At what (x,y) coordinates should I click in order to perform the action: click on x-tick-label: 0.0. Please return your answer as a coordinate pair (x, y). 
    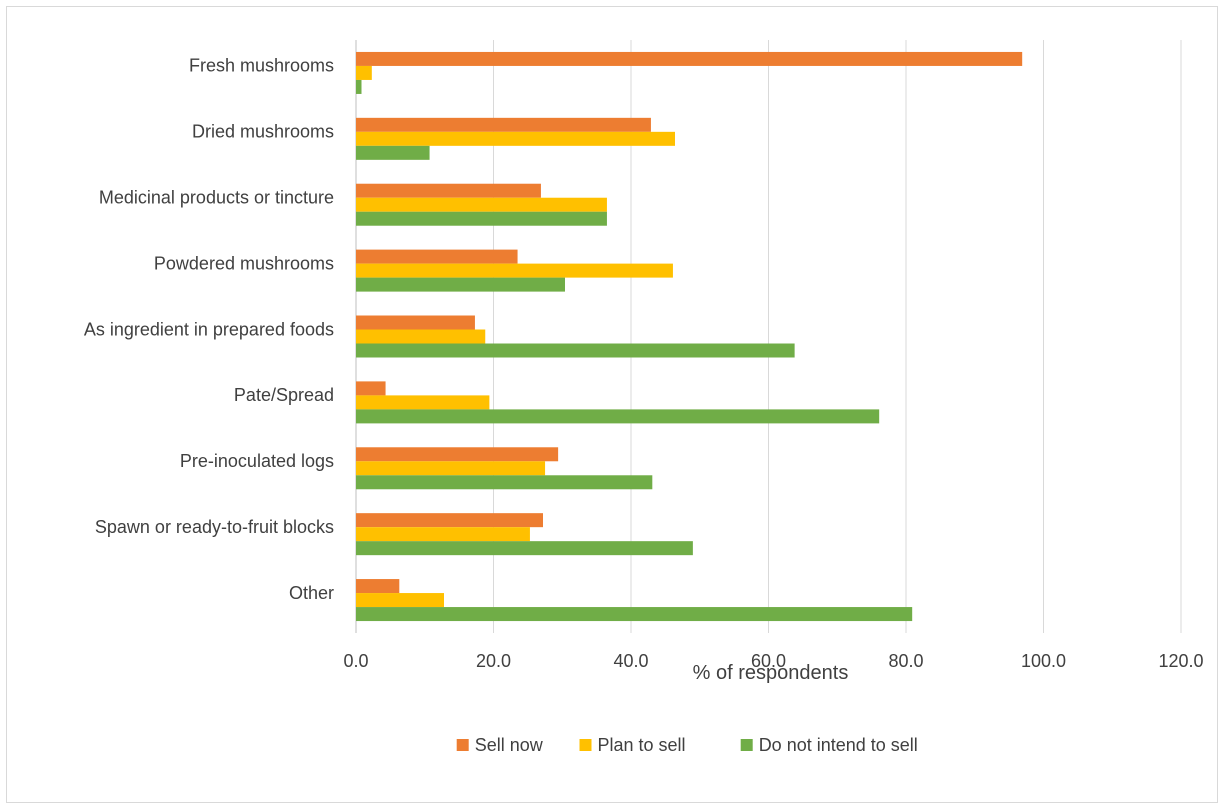
    Looking at the image, I should click on (355, 661).